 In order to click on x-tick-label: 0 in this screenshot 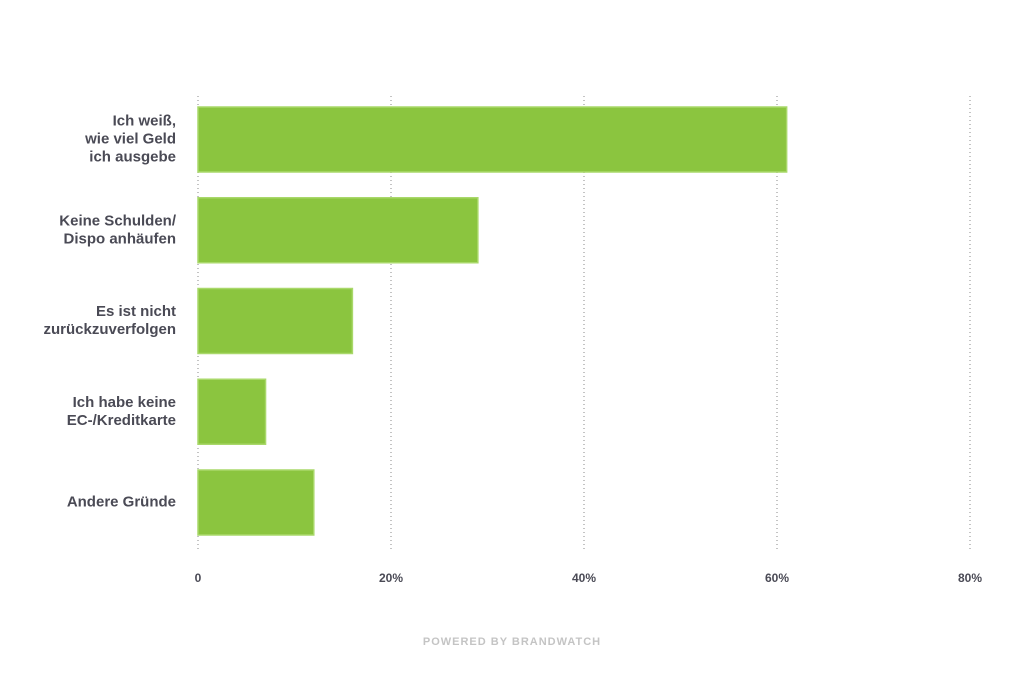, I will do `click(198, 578)`.